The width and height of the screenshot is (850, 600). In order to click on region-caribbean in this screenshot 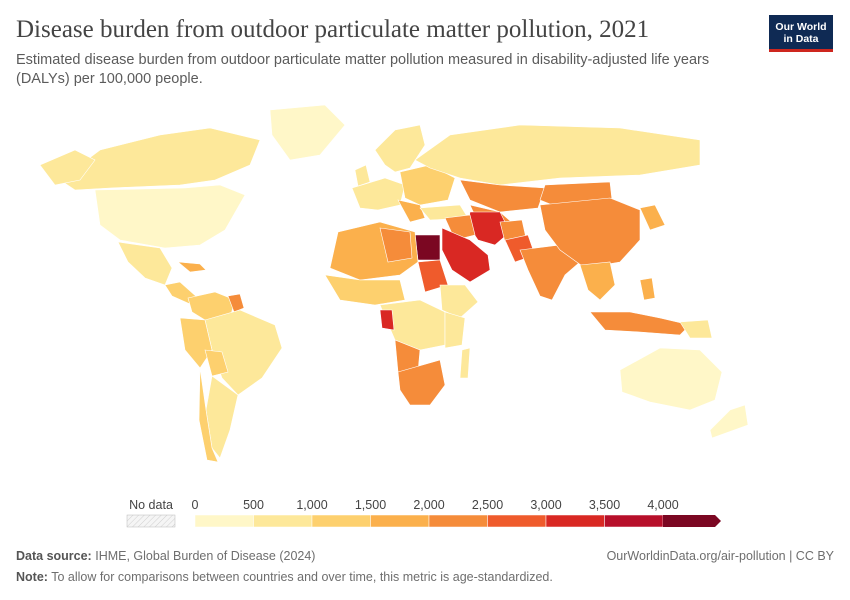, I will do `click(192, 267)`.